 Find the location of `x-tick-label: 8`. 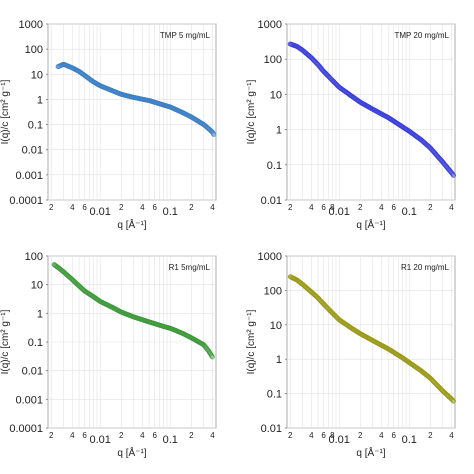

x-tick-label: 8 is located at coordinates (332, 435).